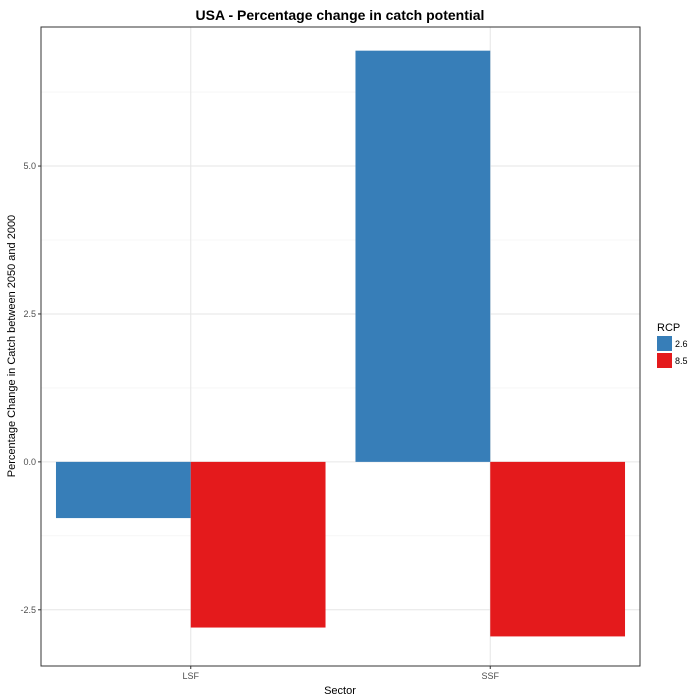 This screenshot has height=700, width=700. Describe the element at coordinates (681, 344) in the screenshot. I see `legend-label: 2.6` at that location.